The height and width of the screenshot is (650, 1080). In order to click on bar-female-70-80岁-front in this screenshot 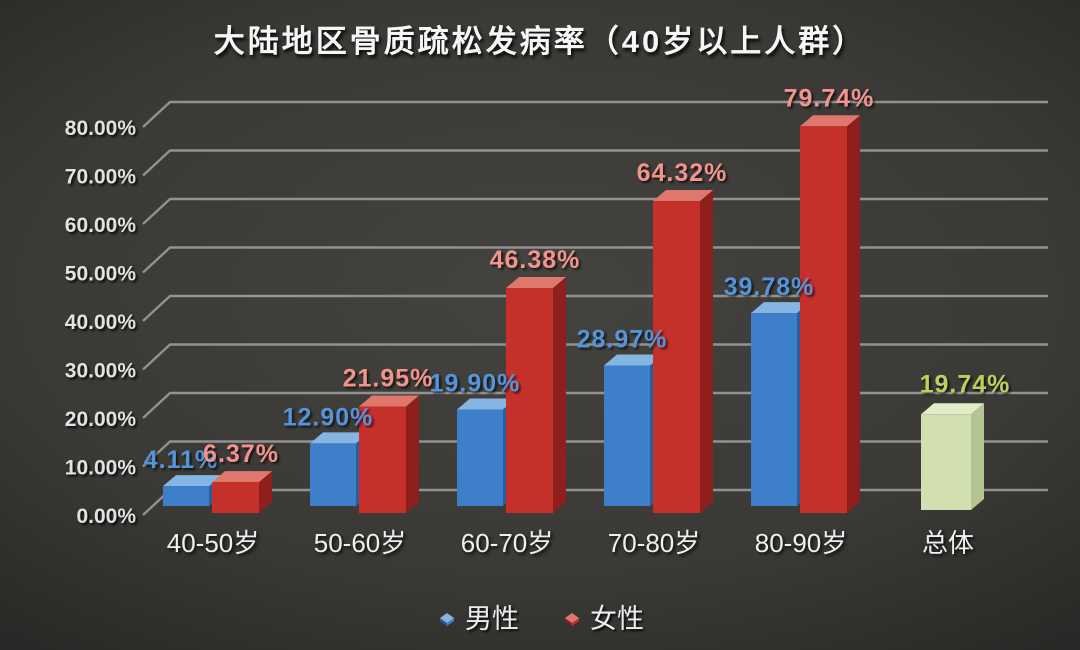, I will do `click(676, 357)`.